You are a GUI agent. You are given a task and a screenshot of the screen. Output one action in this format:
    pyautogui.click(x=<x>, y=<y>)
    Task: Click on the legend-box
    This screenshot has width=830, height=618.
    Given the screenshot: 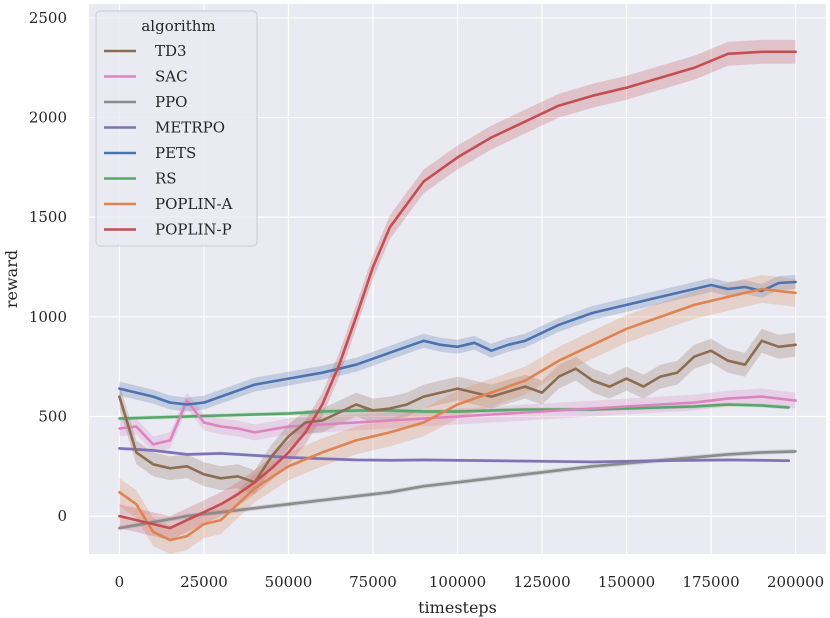 What is the action you would take?
    pyautogui.click(x=176, y=128)
    